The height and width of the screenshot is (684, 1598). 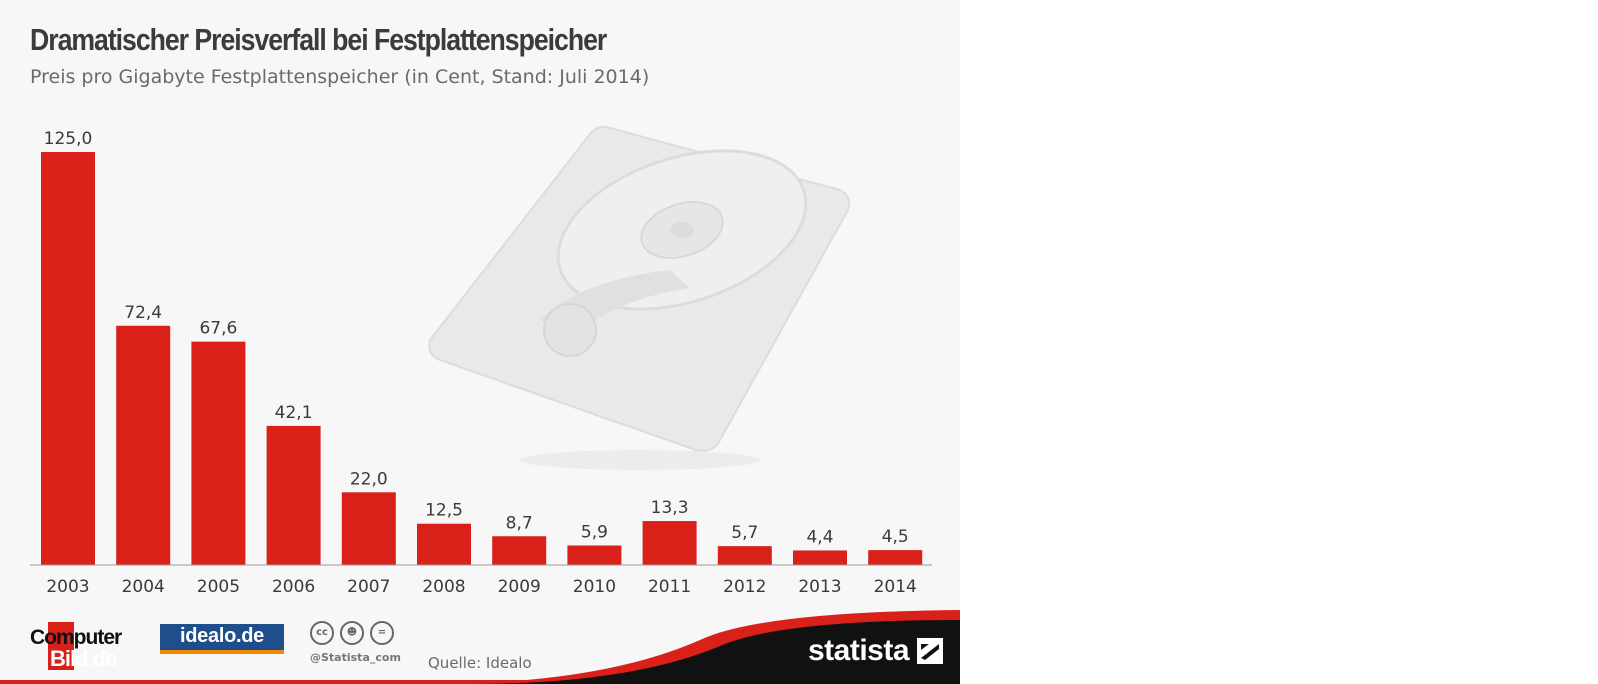 I want to click on x-tick-label-2010: 2010, so click(x=594, y=587).